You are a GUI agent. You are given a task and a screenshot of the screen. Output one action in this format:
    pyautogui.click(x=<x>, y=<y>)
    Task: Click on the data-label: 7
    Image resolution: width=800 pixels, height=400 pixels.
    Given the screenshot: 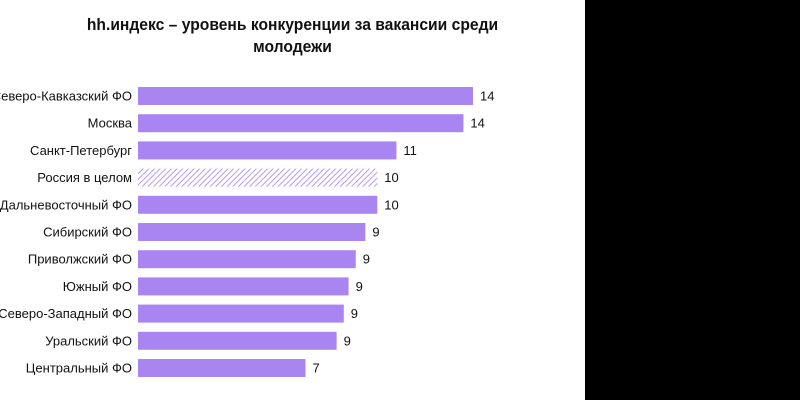 What is the action you would take?
    pyautogui.click(x=316, y=368)
    